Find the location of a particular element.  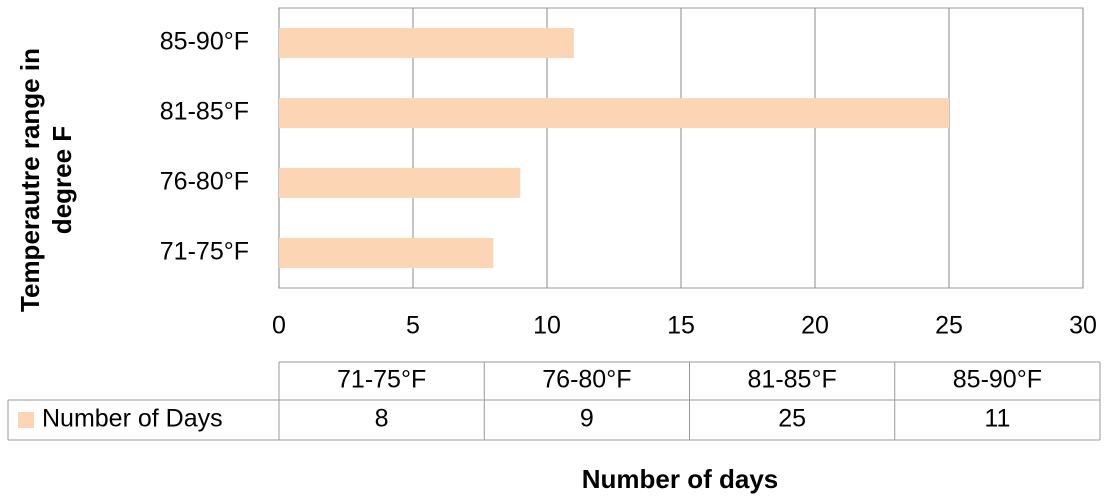

x-axis-title: Number of days is located at coordinates (680, 479).